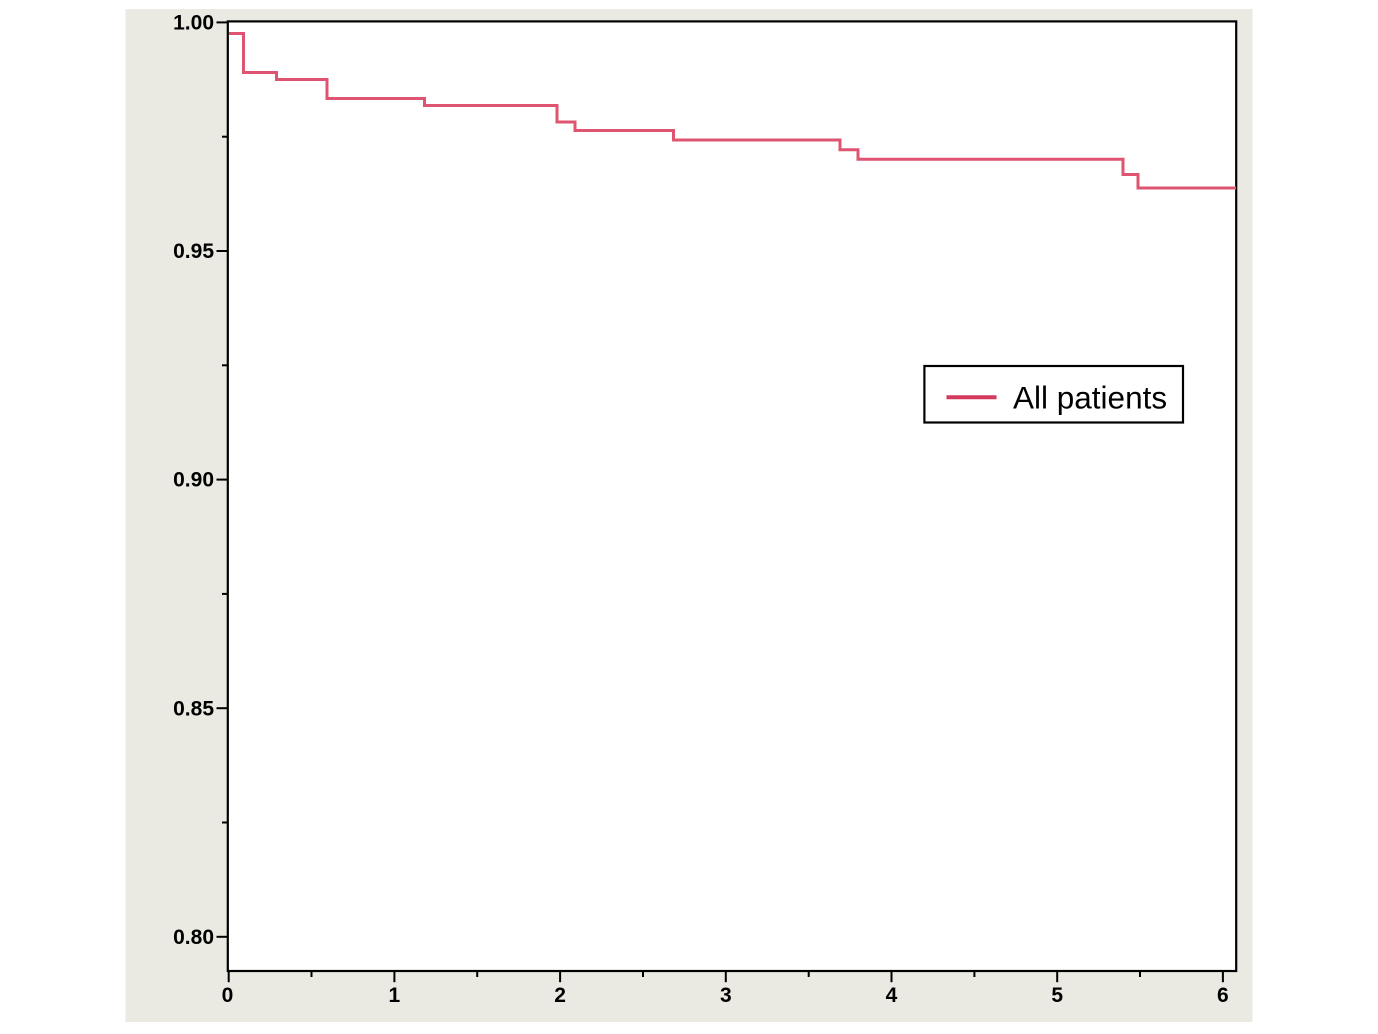  Describe the element at coordinates (193, 708) in the screenshot. I see `svg-text: 0.85` at that location.